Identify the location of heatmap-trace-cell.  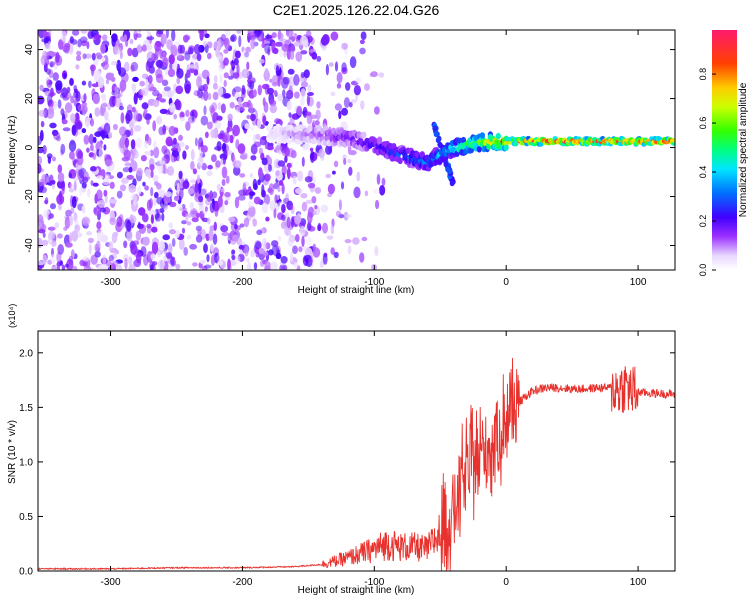
(673, 140).